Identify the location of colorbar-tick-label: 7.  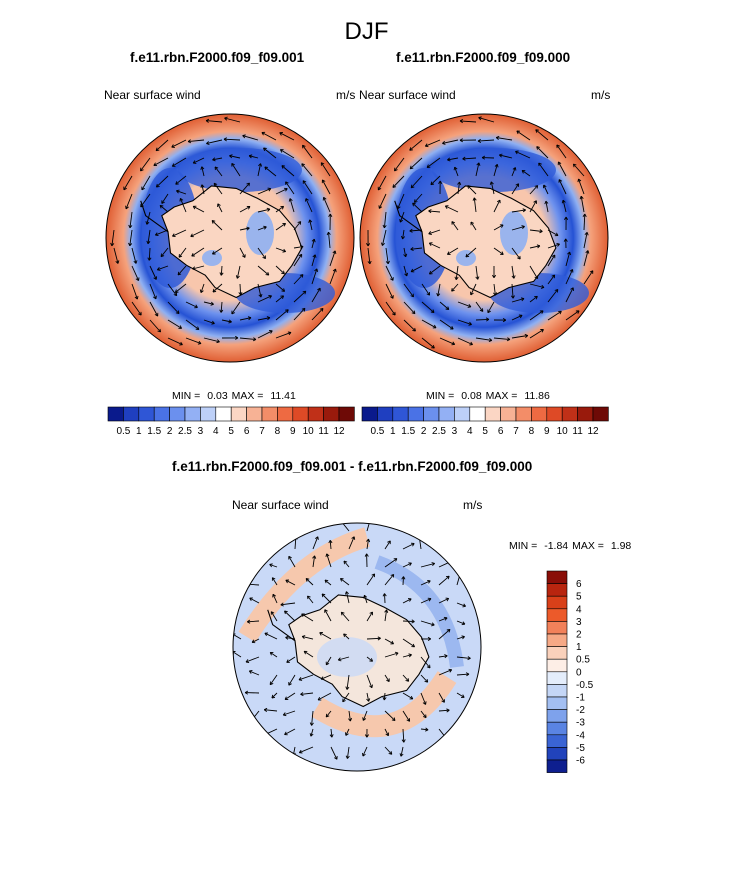
(262, 431).